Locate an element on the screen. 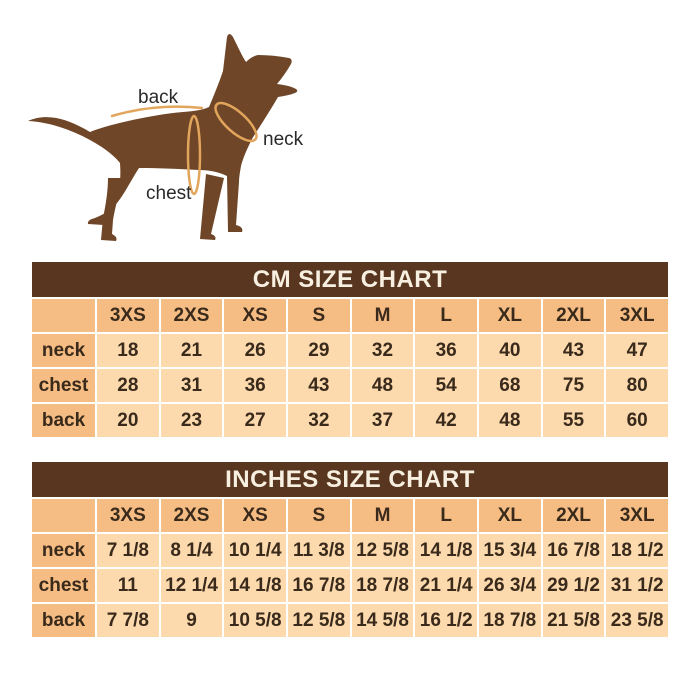  size-value-cell: 20 is located at coordinates (128, 420).